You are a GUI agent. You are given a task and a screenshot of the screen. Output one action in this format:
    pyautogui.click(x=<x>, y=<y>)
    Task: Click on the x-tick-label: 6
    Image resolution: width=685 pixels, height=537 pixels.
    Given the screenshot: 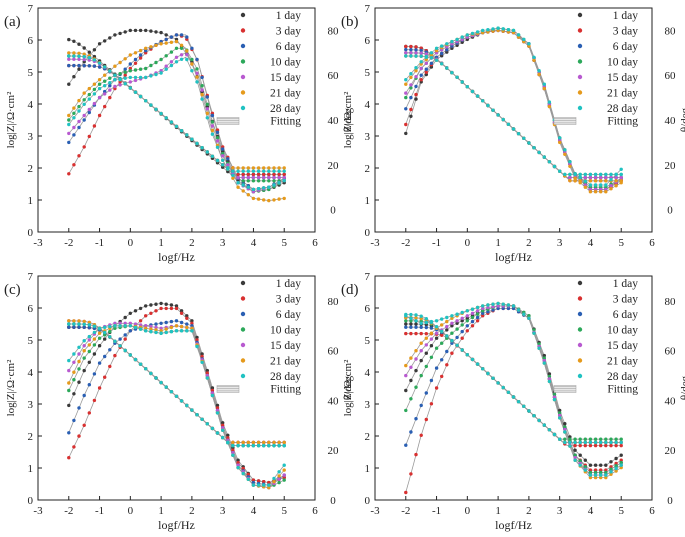 What is the action you would take?
    pyautogui.click(x=315, y=243)
    